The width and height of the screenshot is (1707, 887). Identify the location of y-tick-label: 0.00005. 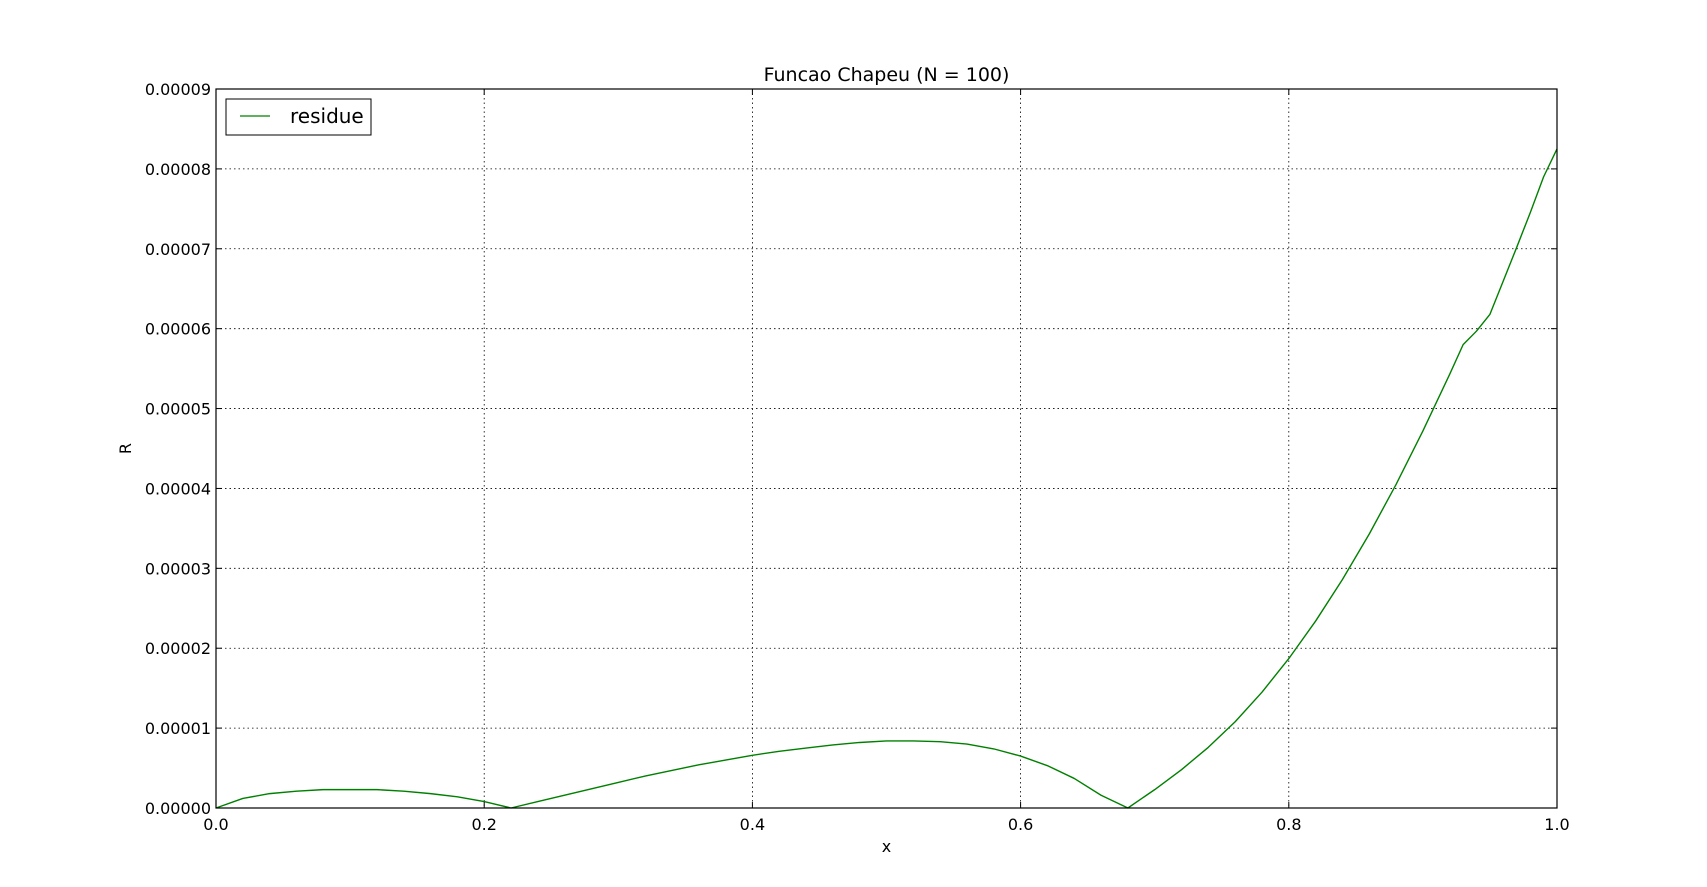
(178, 409).